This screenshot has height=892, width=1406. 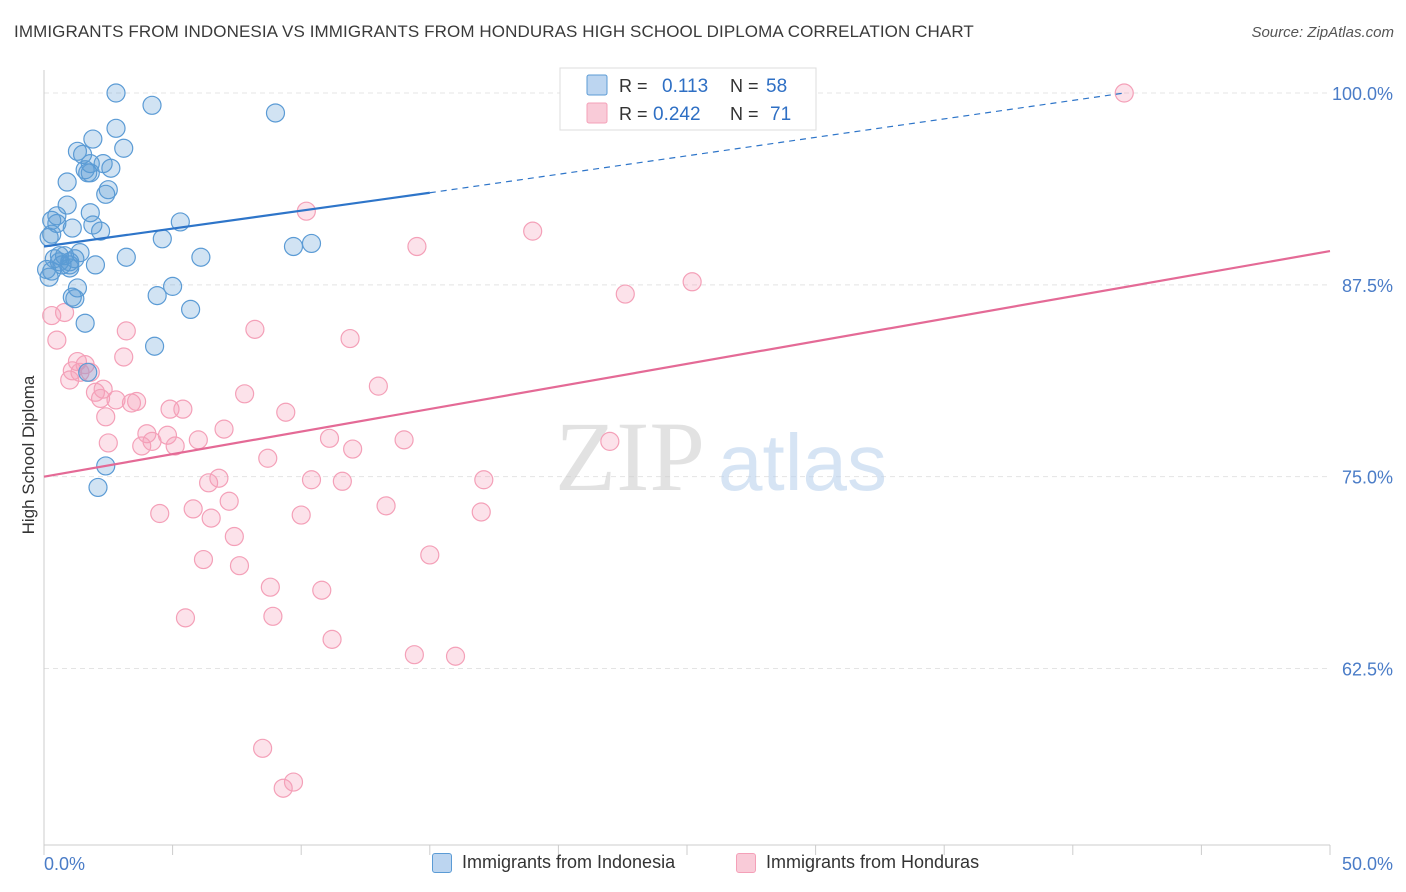 I want to click on bottom-legend-swatch-honduras, so click(x=746, y=862).